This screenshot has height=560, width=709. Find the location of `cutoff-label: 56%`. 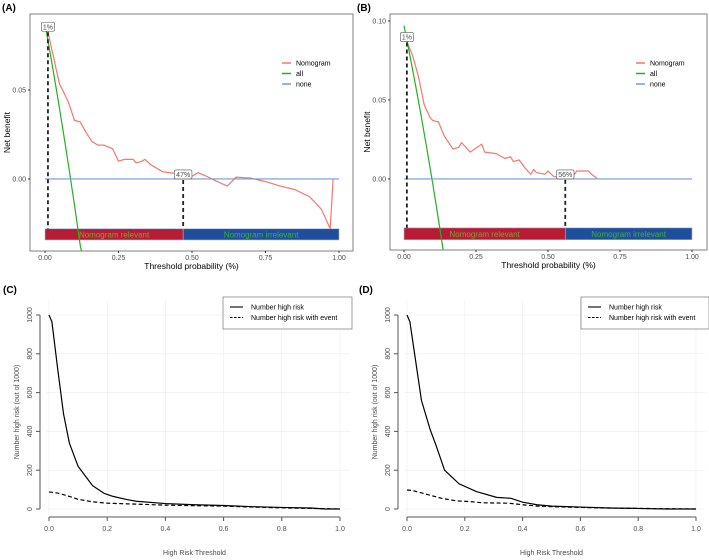

cutoff-label: 56% is located at coordinates (565, 175).